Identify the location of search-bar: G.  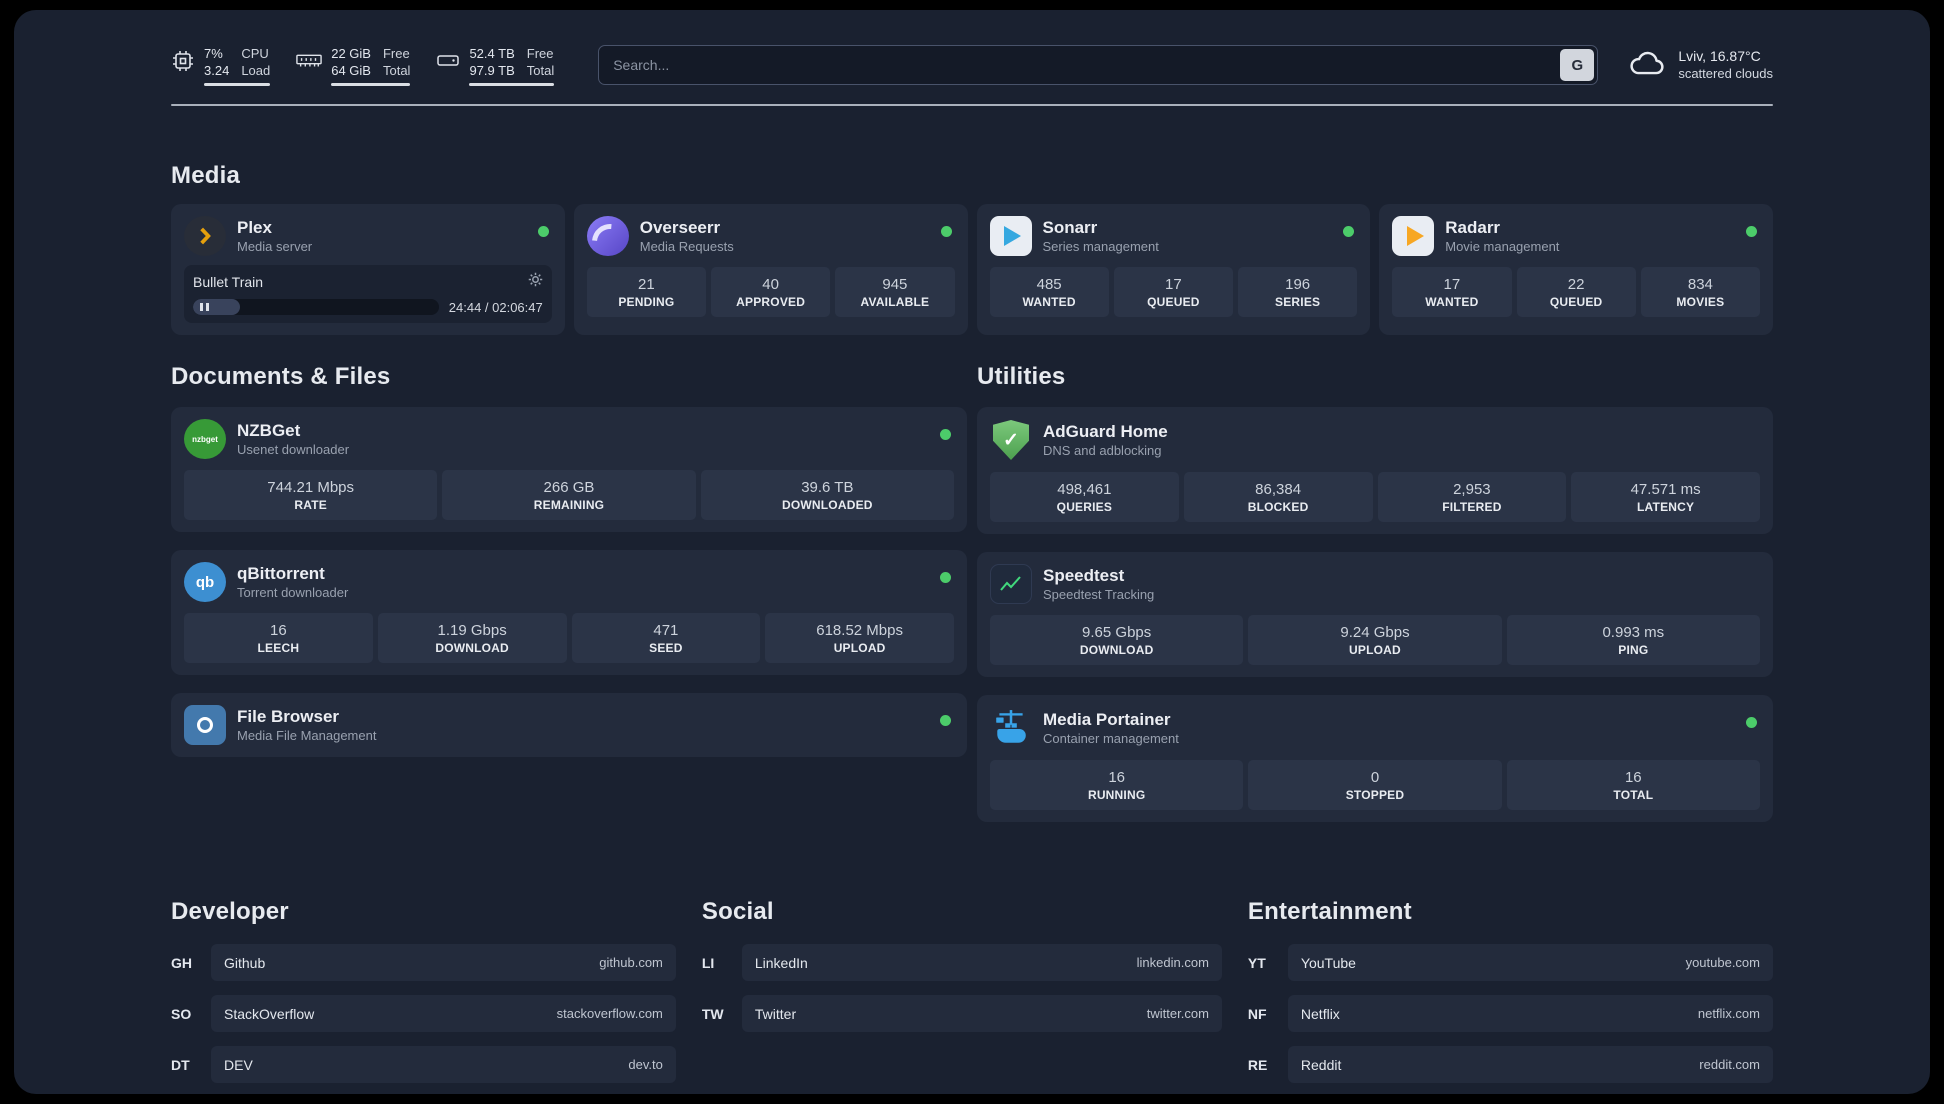
(1098, 65).